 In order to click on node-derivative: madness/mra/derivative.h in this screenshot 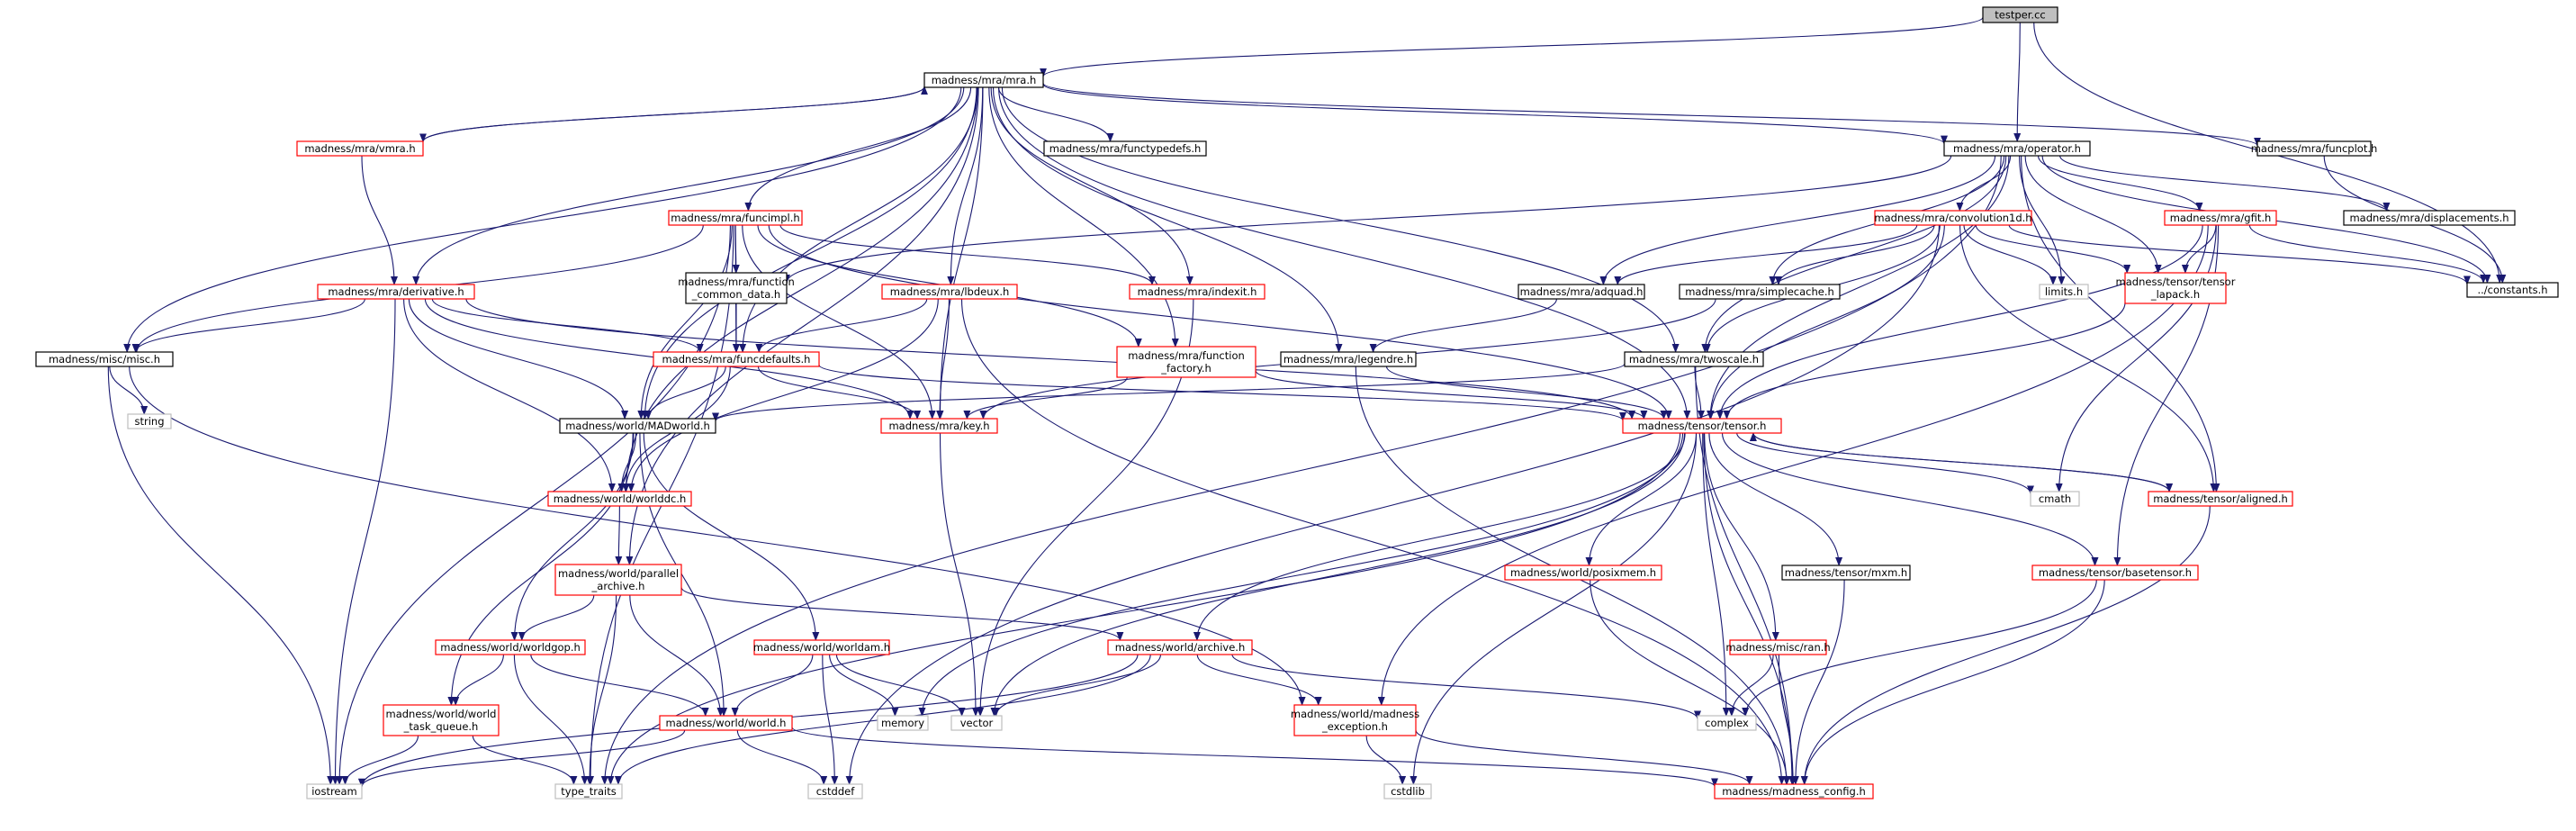, I will do `click(396, 292)`.